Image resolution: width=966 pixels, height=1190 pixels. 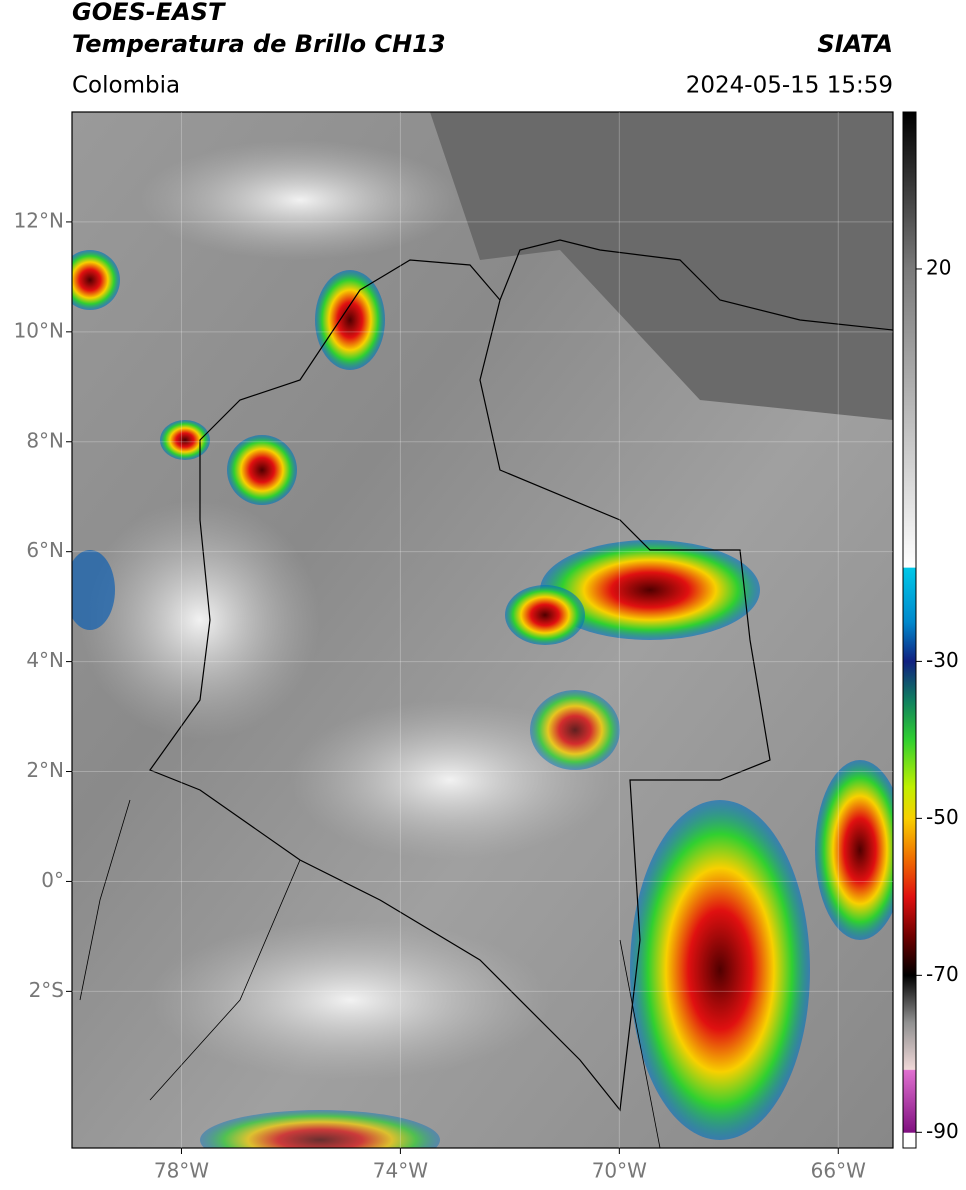 What do you see at coordinates (838, 1171) in the screenshot?
I see `x-tick-label: 66°W` at bounding box center [838, 1171].